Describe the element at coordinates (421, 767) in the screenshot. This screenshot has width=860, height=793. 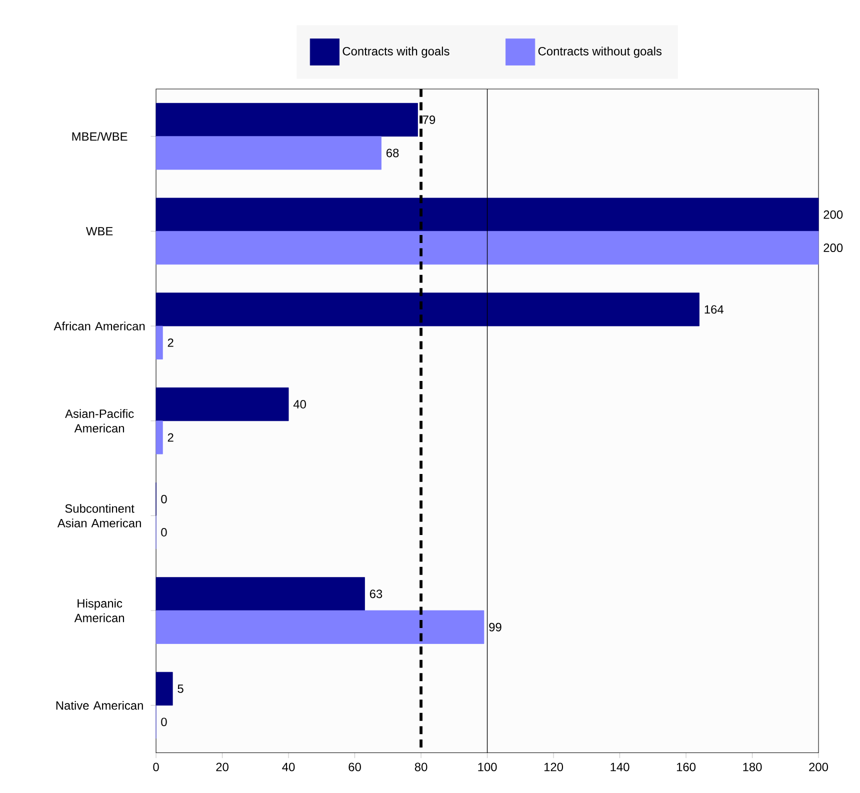
I see `x-tick-label: 80` at that location.